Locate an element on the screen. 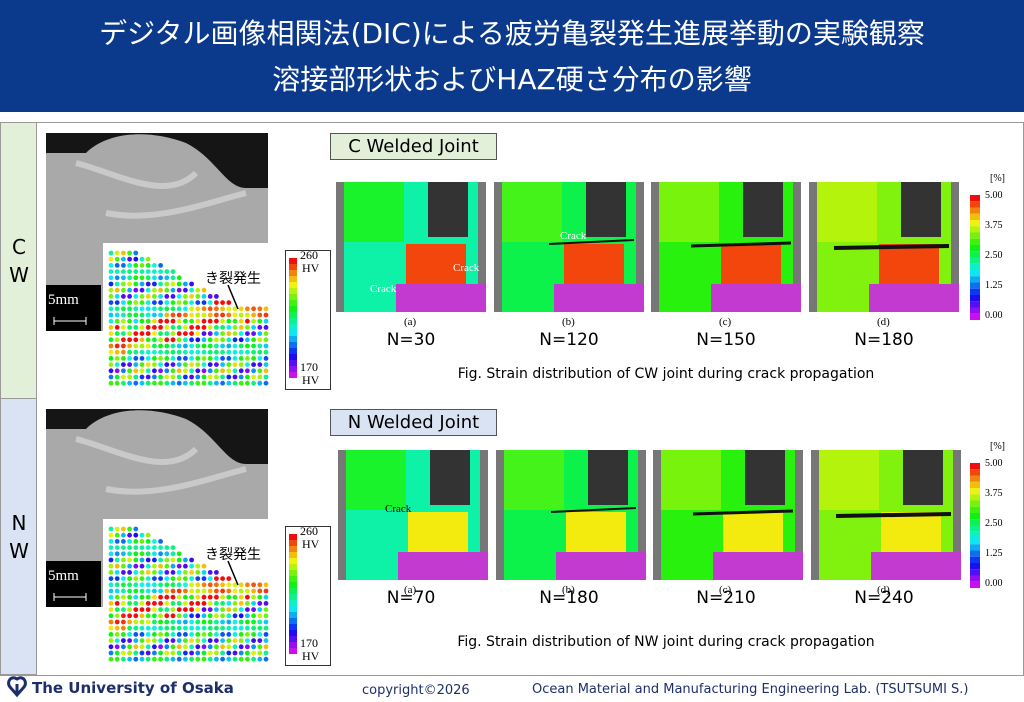 This screenshot has width=1024, height=702. strain-field is located at coordinates (691, 480).